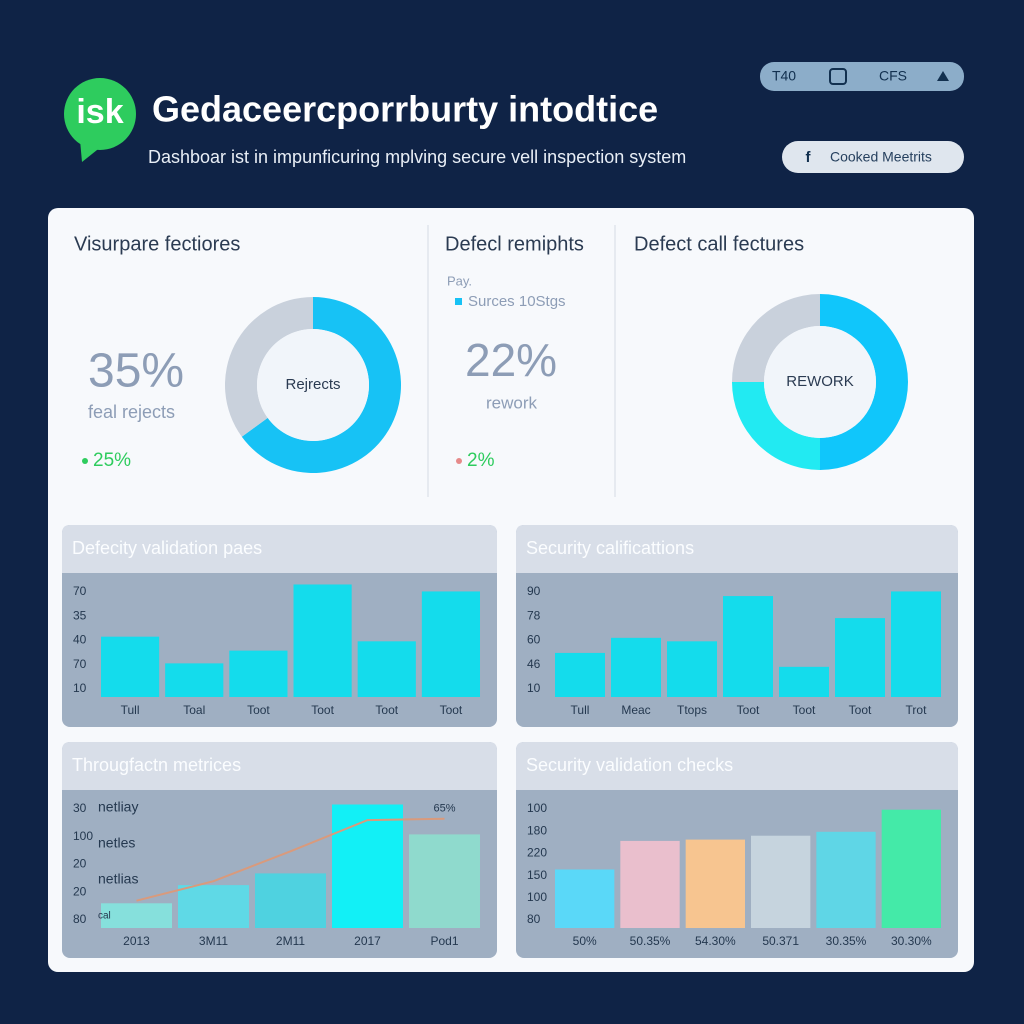  I want to click on x-tick-label: Ttops, so click(692, 710).